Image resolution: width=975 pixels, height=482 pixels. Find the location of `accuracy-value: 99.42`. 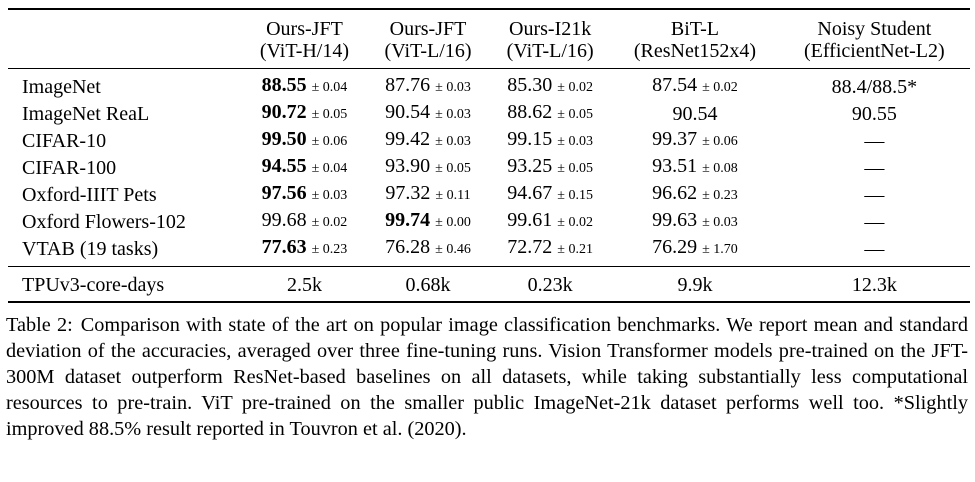

accuracy-value: 99.42 is located at coordinates (408, 139).